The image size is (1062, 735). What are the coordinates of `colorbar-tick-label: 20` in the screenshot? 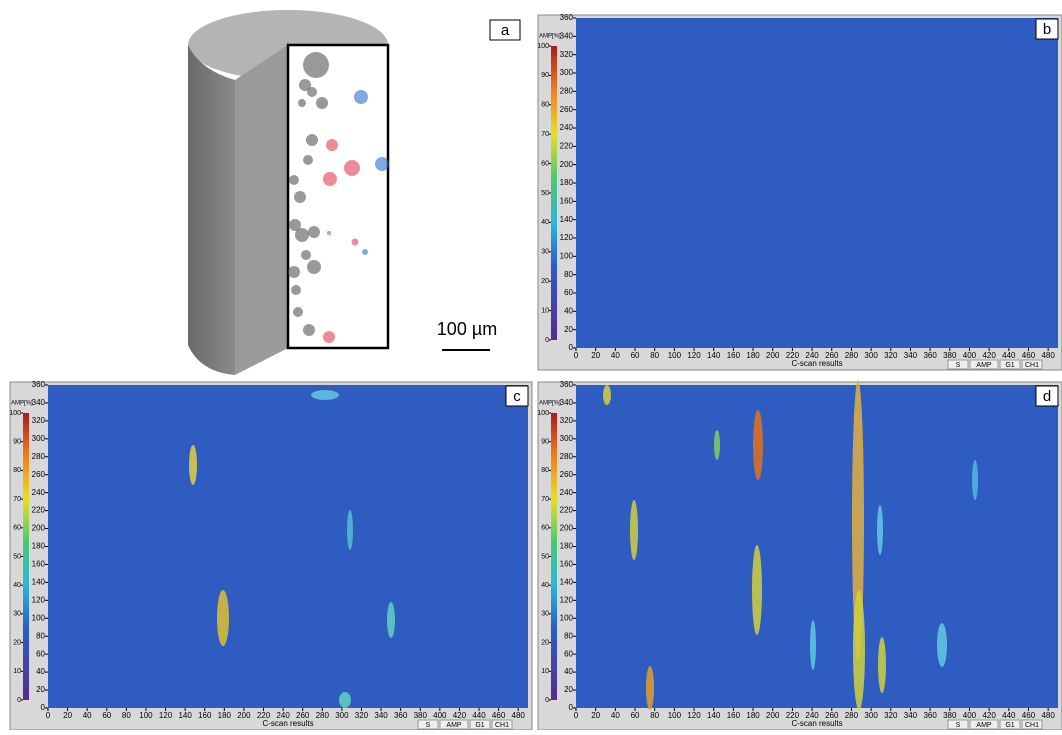 It's located at (17, 642).